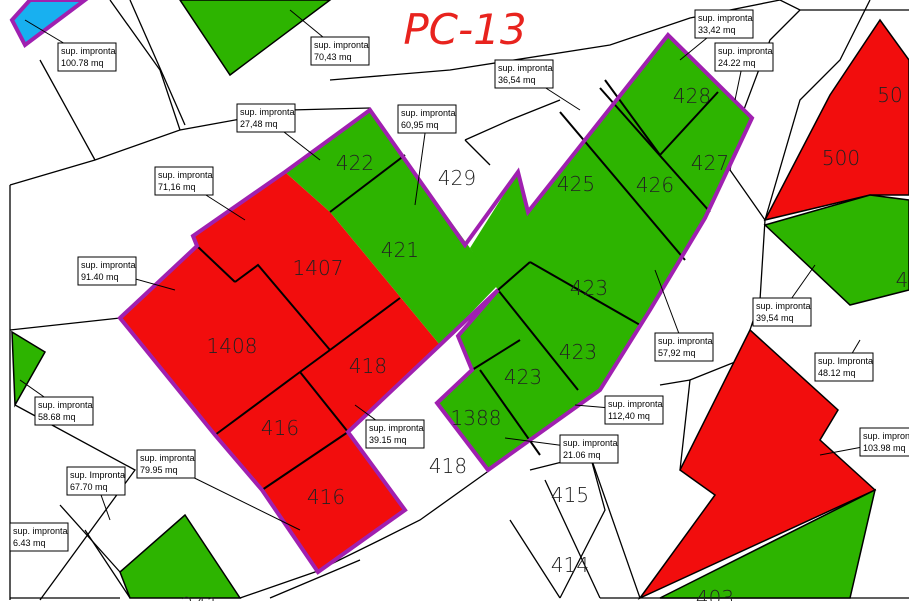 This screenshot has width=909, height=601. I want to click on callout: sup. impronta 27,48 mq, so click(278, 132).